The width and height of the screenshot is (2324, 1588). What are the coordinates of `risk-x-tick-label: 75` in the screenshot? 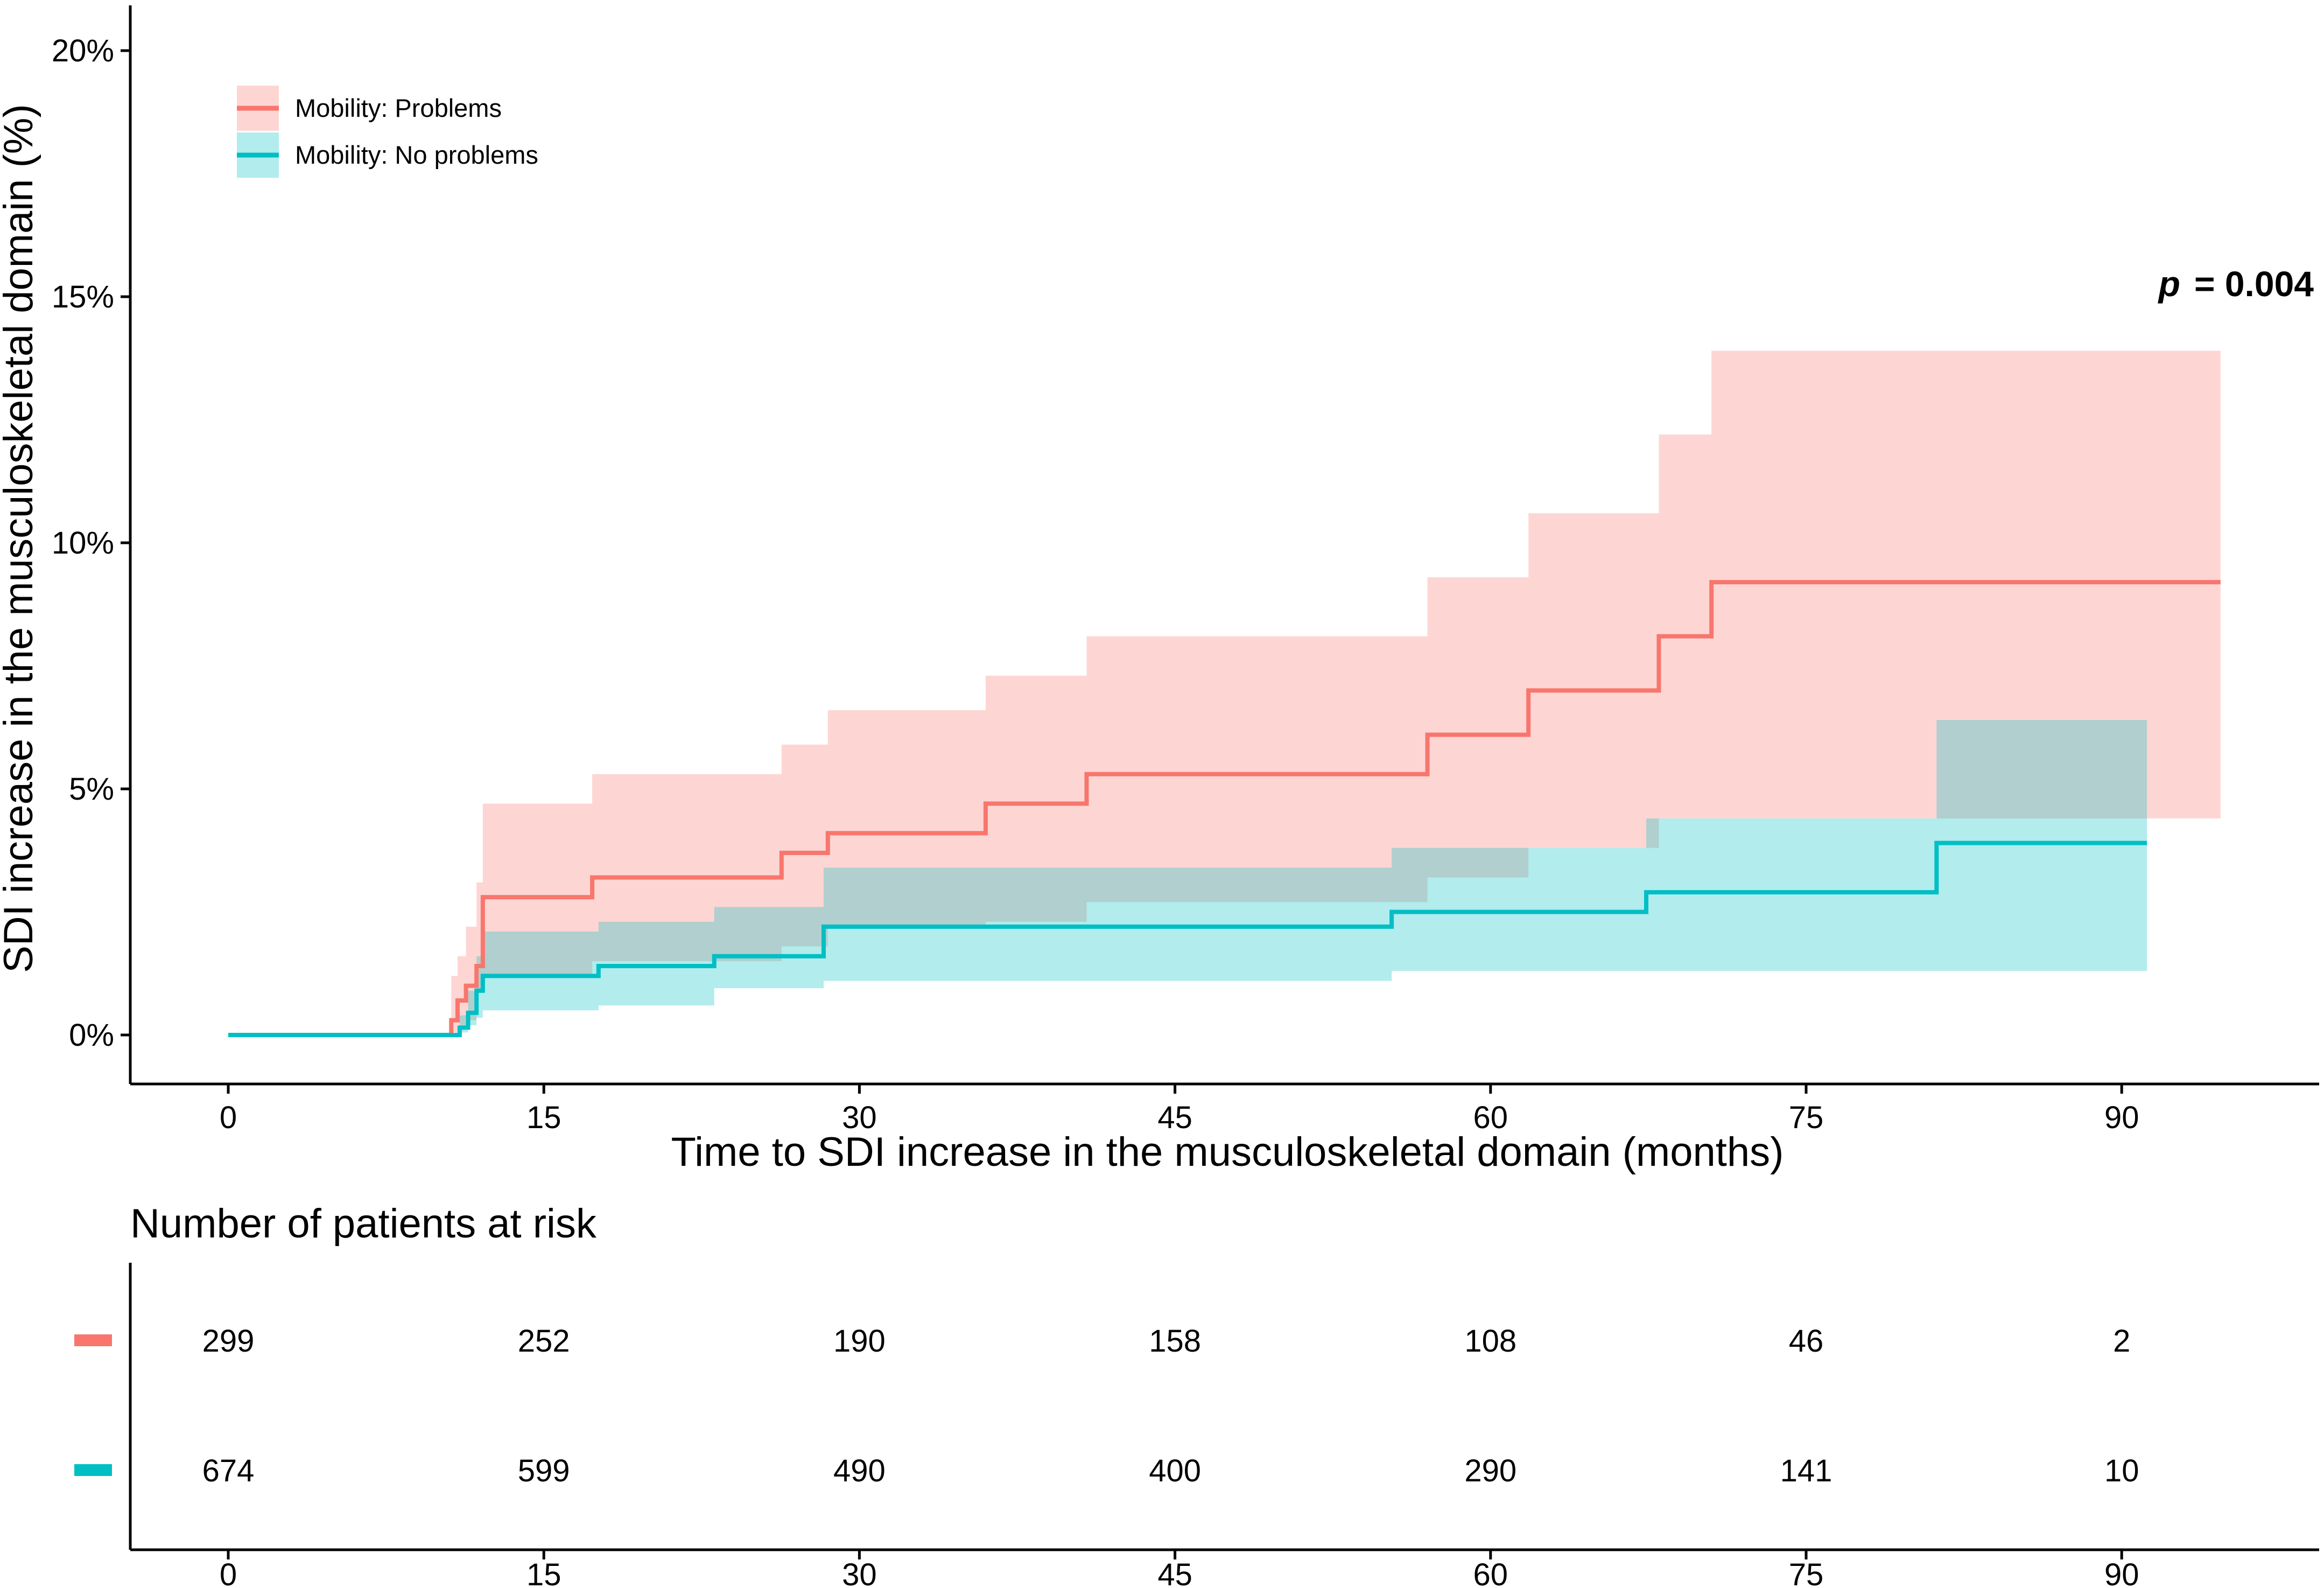 It's located at (1806, 1572).